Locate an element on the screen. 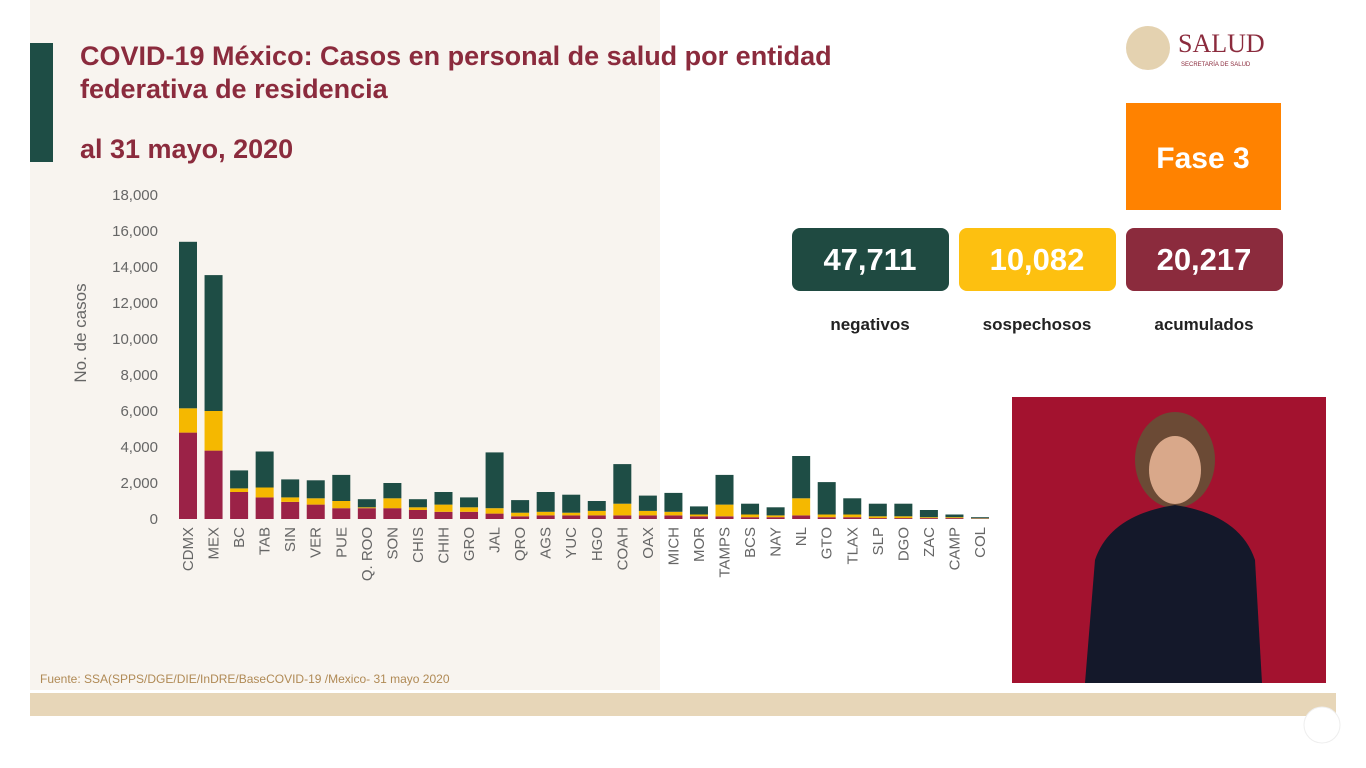 This screenshot has width=1366, height=768. subtitle: al 31 mayo, 2020 is located at coordinates (186, 149).